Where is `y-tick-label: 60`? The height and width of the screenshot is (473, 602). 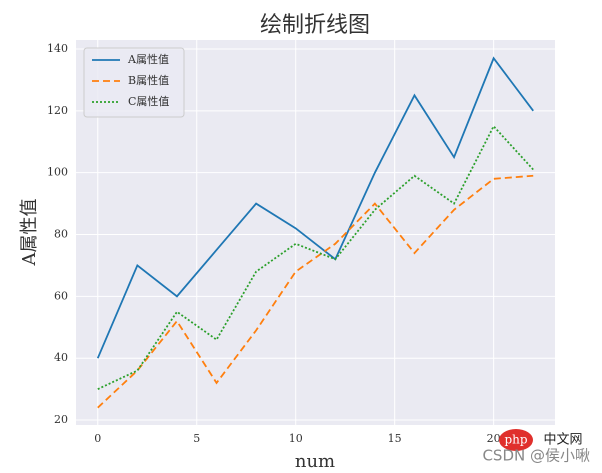
y-tick-label: 60 is located at coordinates (61, 295).